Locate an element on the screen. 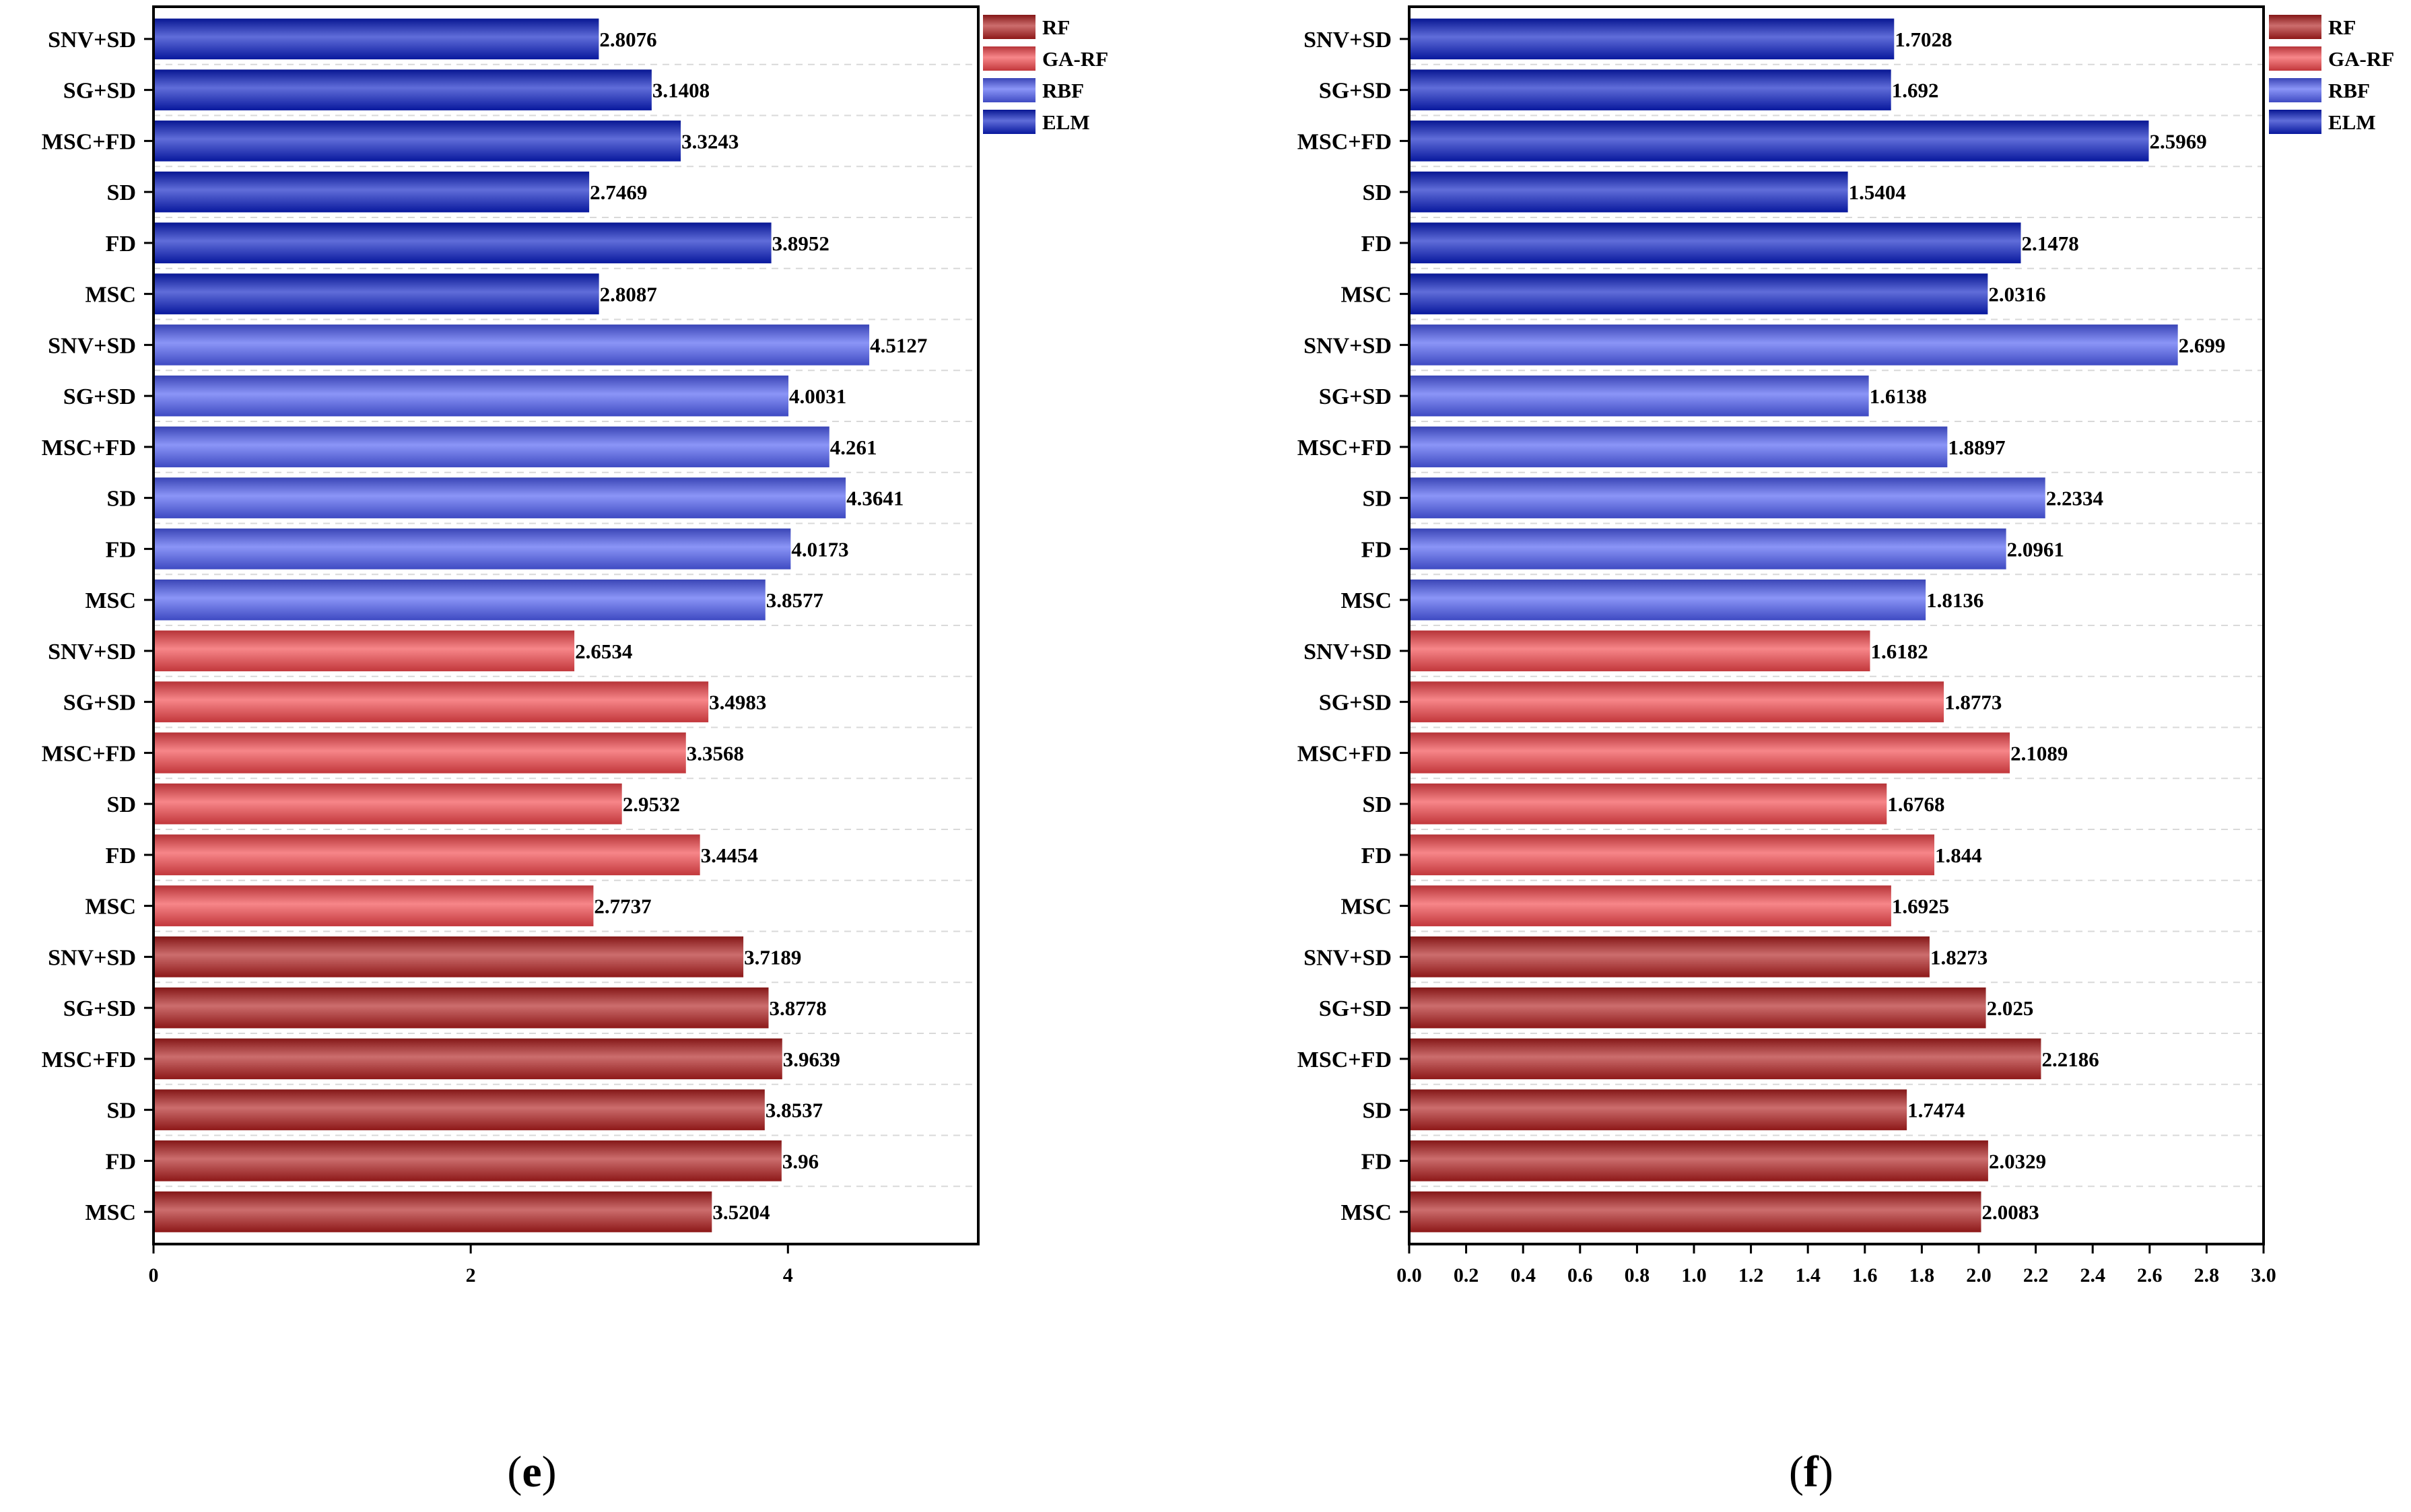  legend-swatch-ga-rf is located at coordinates (2295, 58).